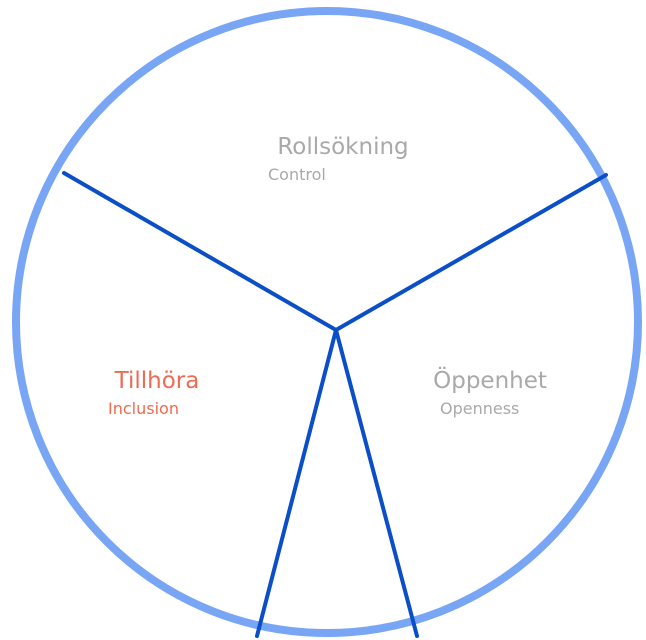  I want to click on segment-inclusion: Tillhöra Inclusion, so click(153, 393).